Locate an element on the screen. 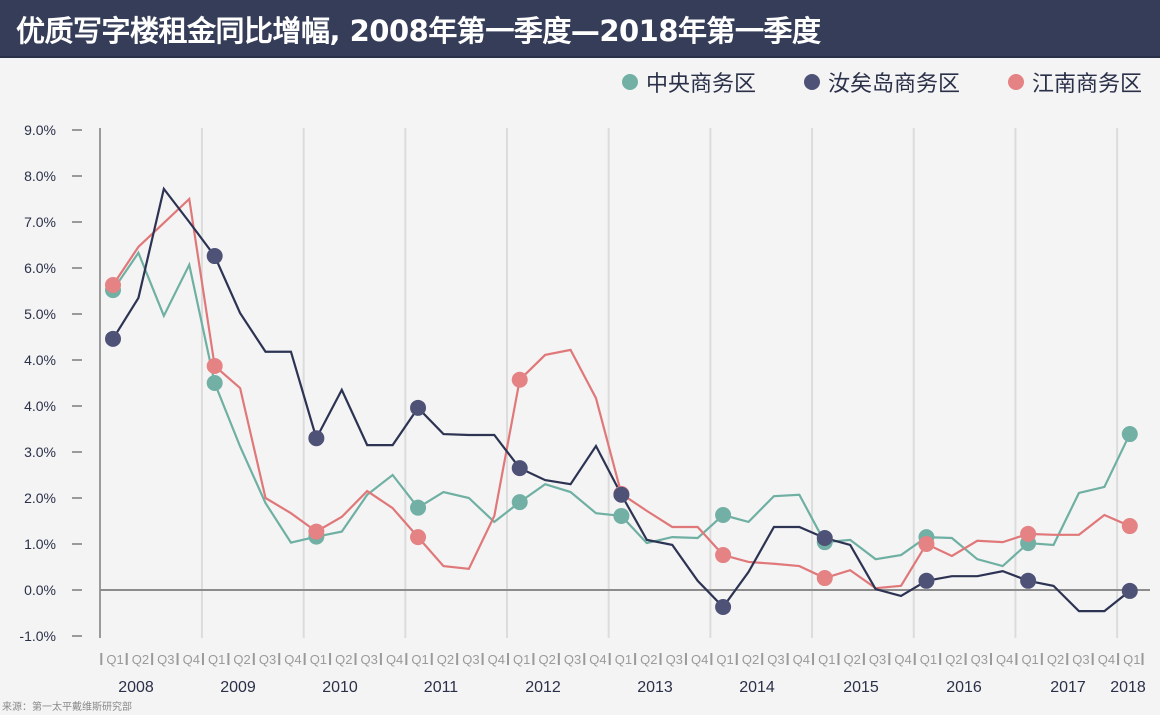 The width and height of the screenshot is (1160, 715). year-label: 2010 is located at coordinates (340, 687).